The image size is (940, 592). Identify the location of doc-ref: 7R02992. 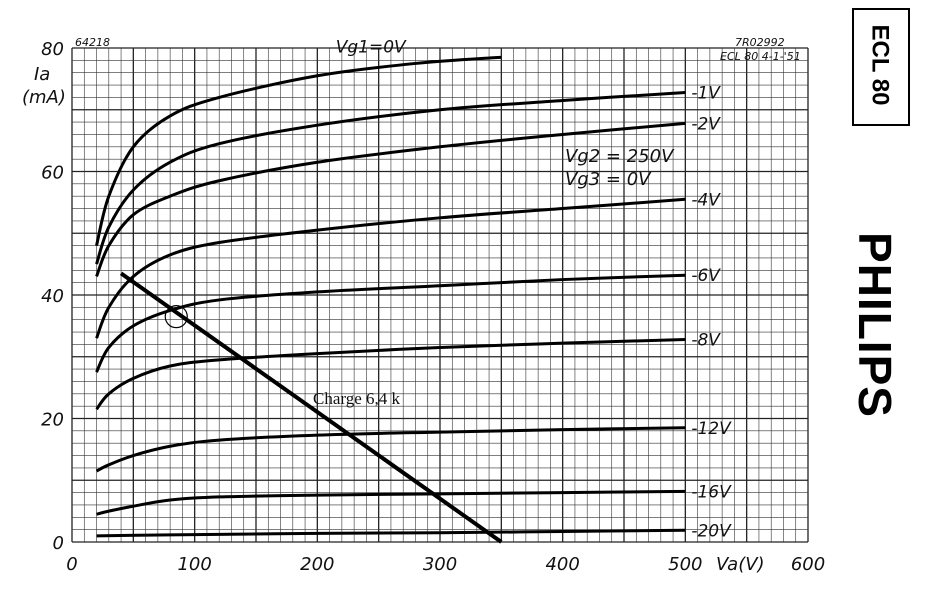
(760, 42).